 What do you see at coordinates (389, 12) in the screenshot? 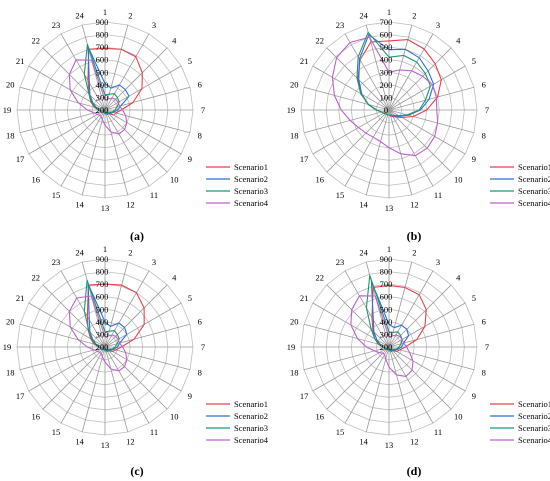
I see `category-label: 1` at bounding box center [389, 12].